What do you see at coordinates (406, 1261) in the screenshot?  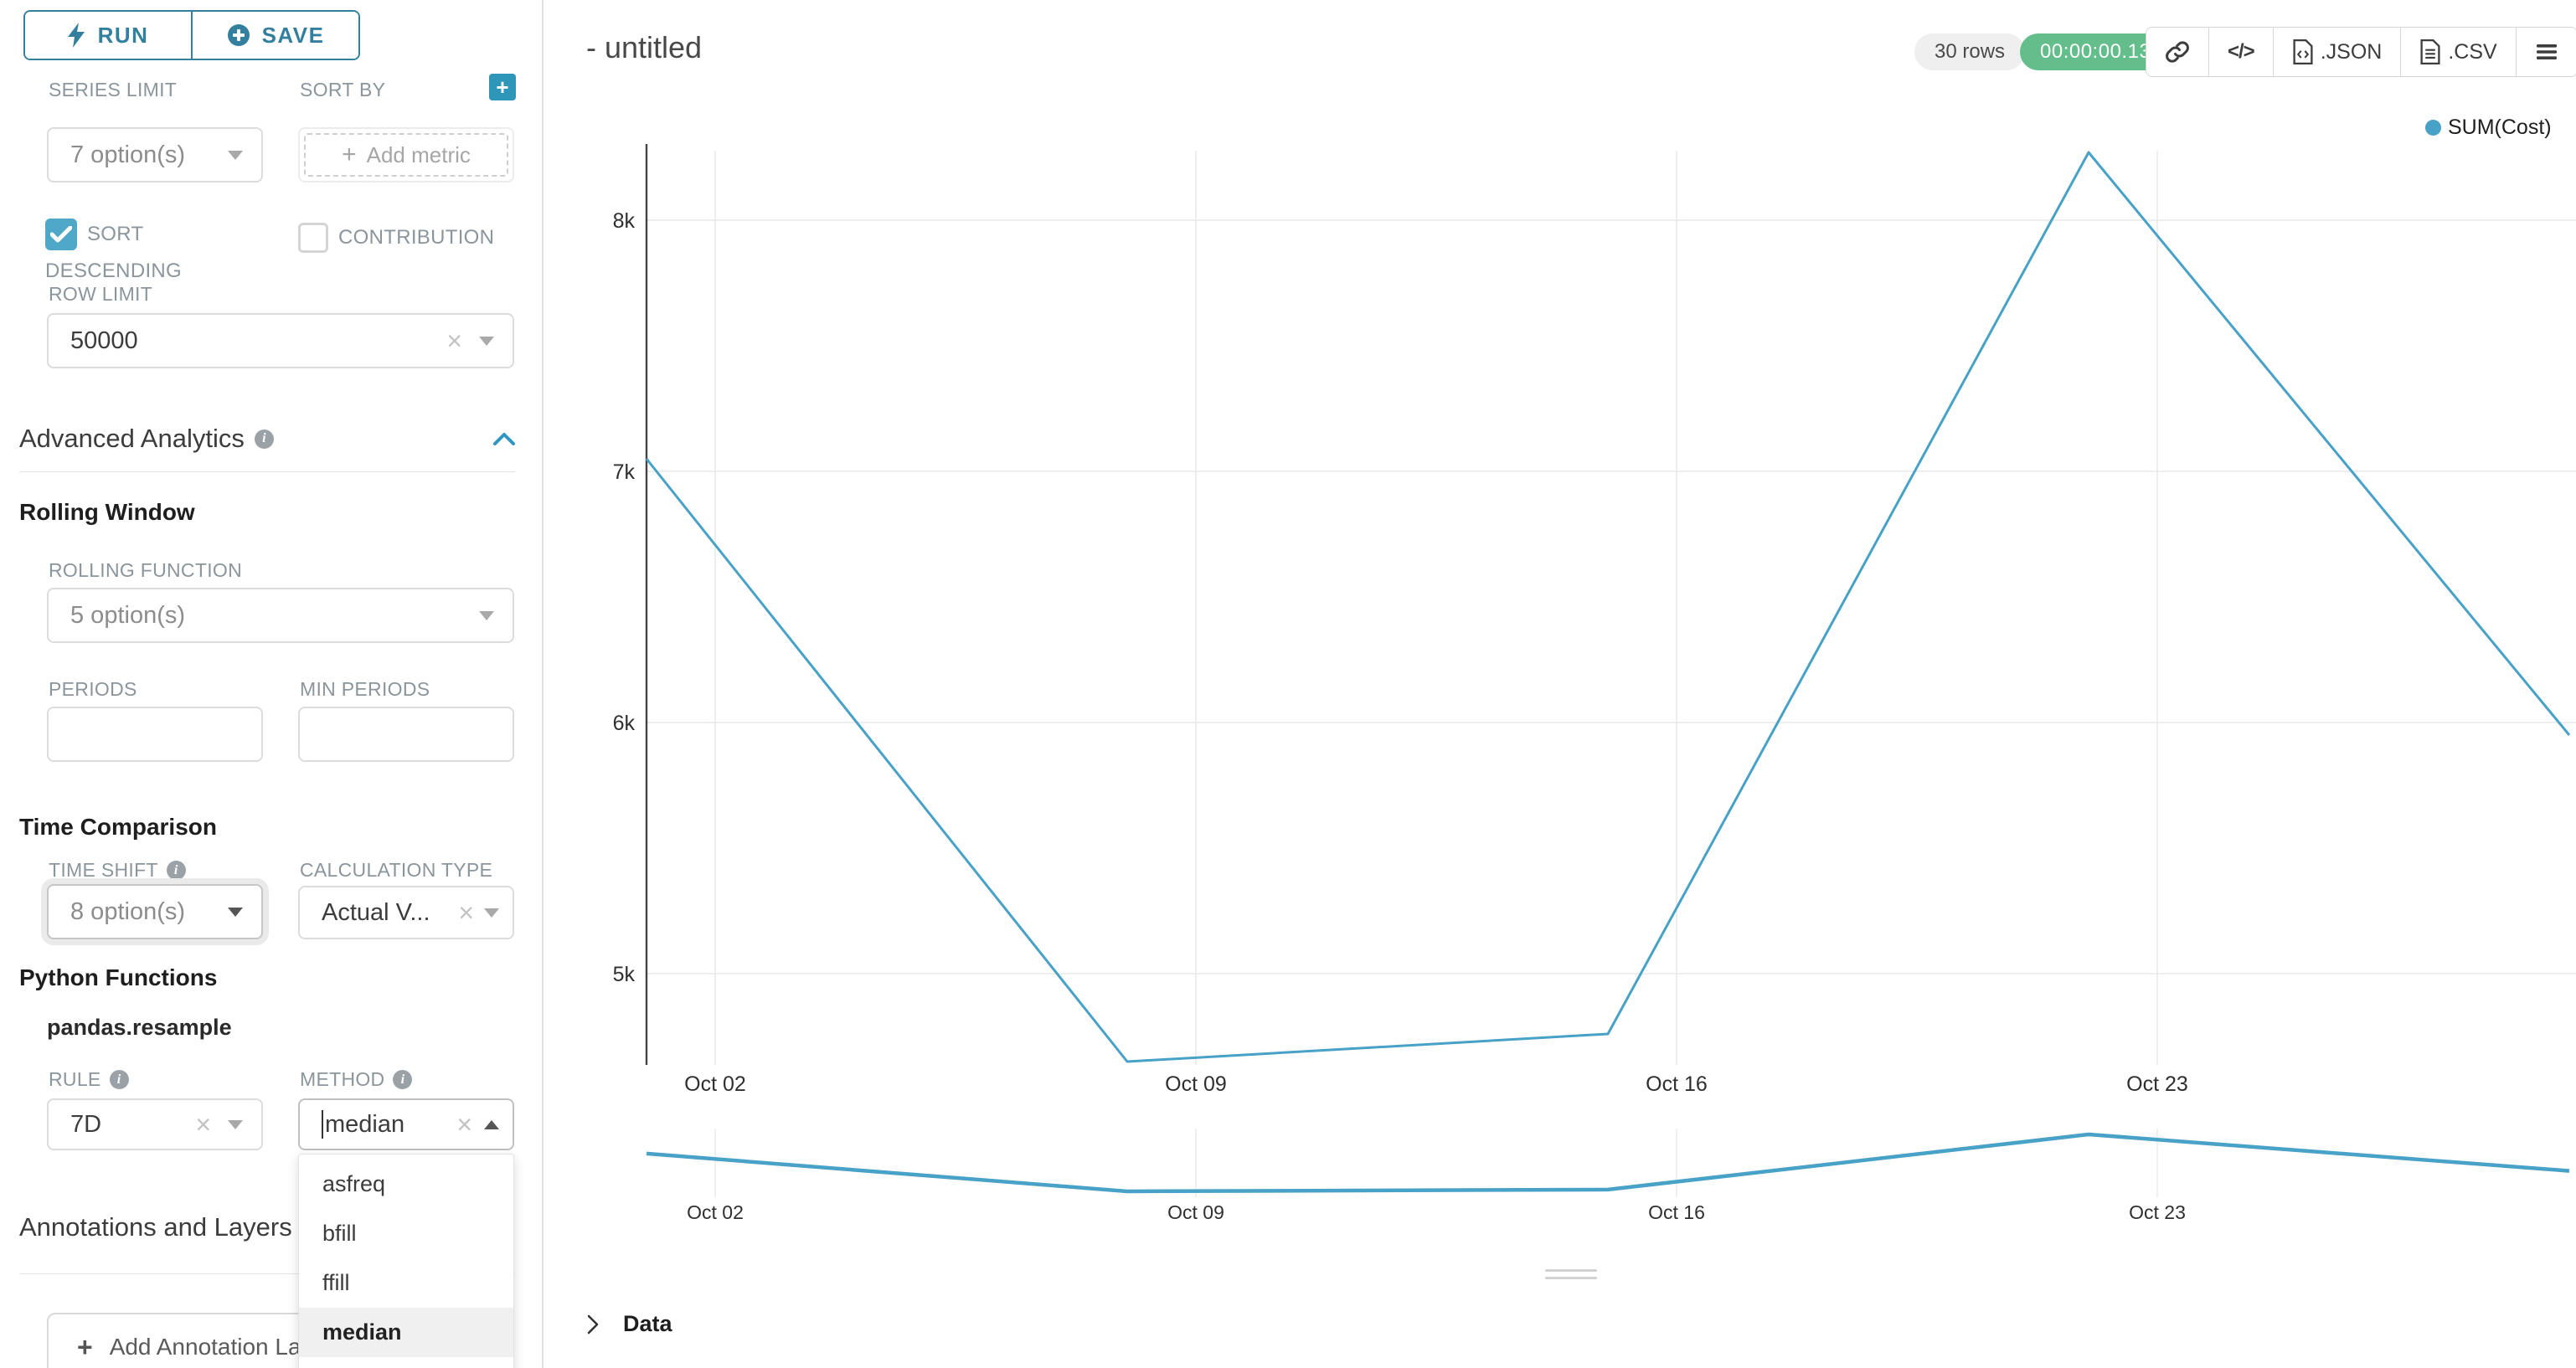 I see `method-dropdown-list: asfreq bfill ffill median` at bounding box center [406, 1261].